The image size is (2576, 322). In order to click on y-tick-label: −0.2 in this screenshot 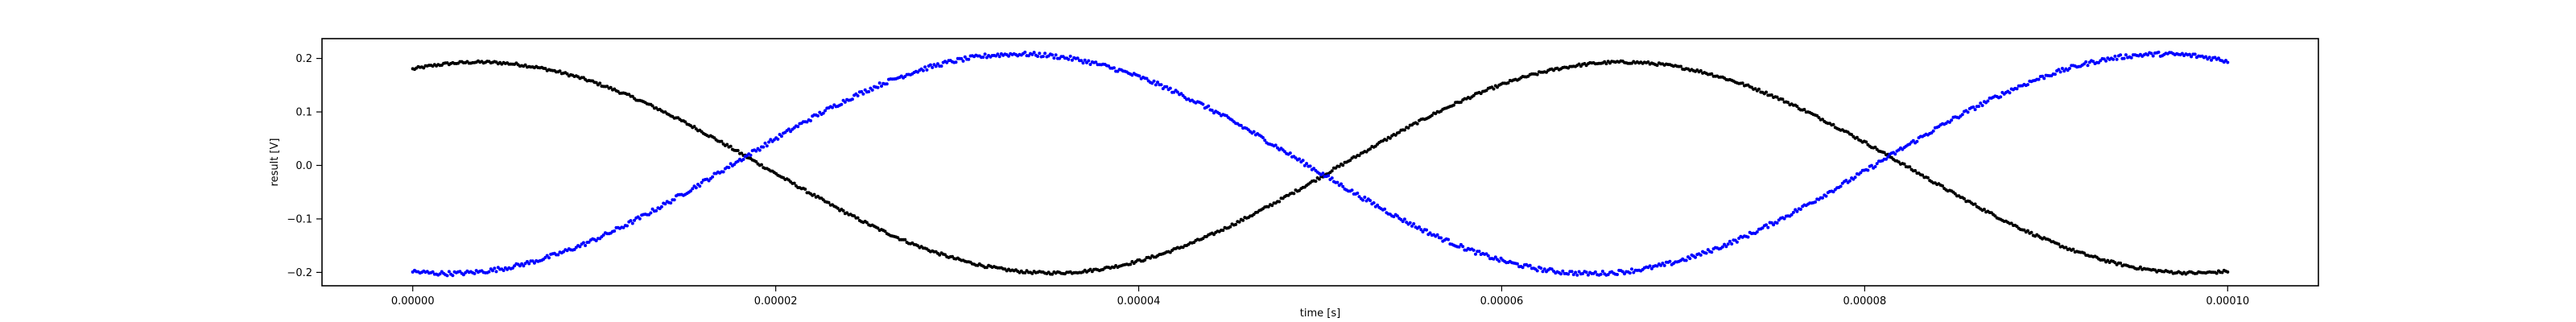, I will do `click(299, 273)`.